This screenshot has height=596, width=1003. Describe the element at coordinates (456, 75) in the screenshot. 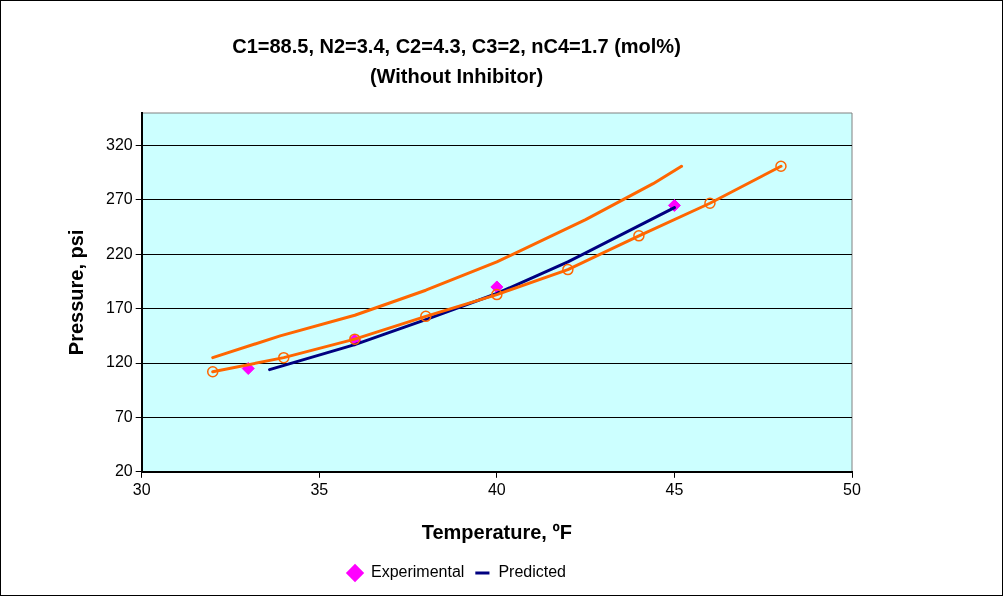

I see `chart-subtitle: (Without Inhibitor)` at that location.